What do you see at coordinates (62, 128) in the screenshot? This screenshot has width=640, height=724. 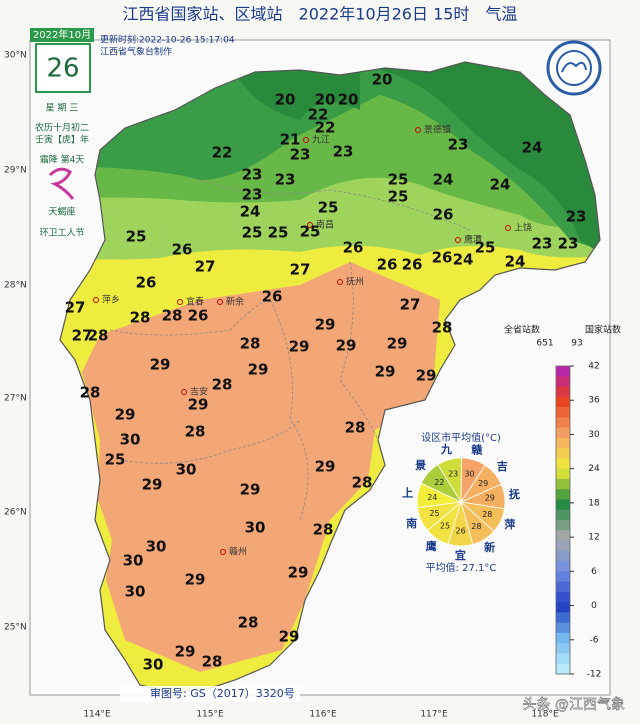 I see `lunar-date: 农历十月初二` at bounding box center [62, 128].